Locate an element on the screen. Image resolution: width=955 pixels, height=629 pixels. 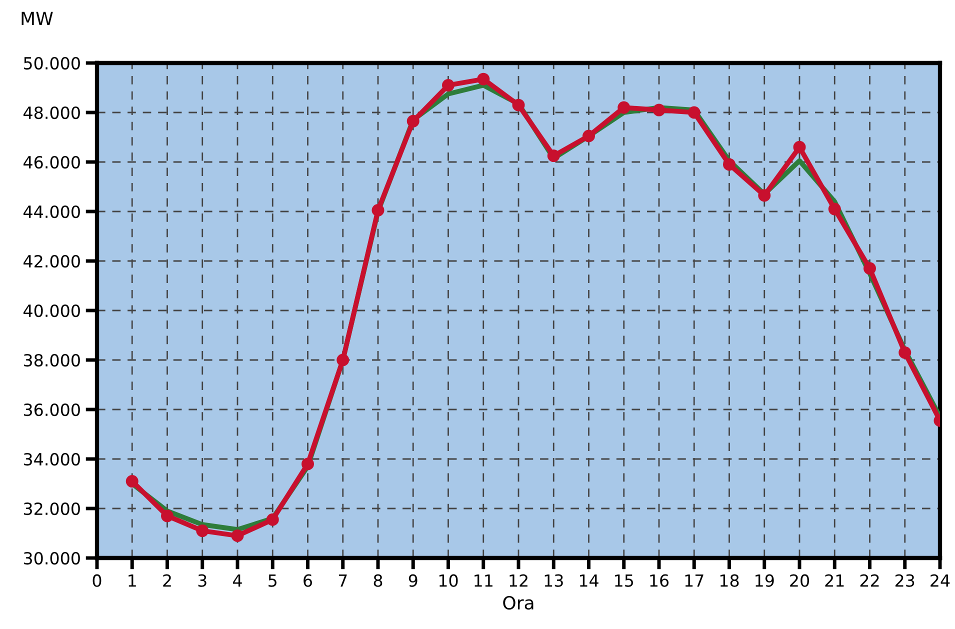
y-tick-label: 46.000 is located at coordinates (52, 162).